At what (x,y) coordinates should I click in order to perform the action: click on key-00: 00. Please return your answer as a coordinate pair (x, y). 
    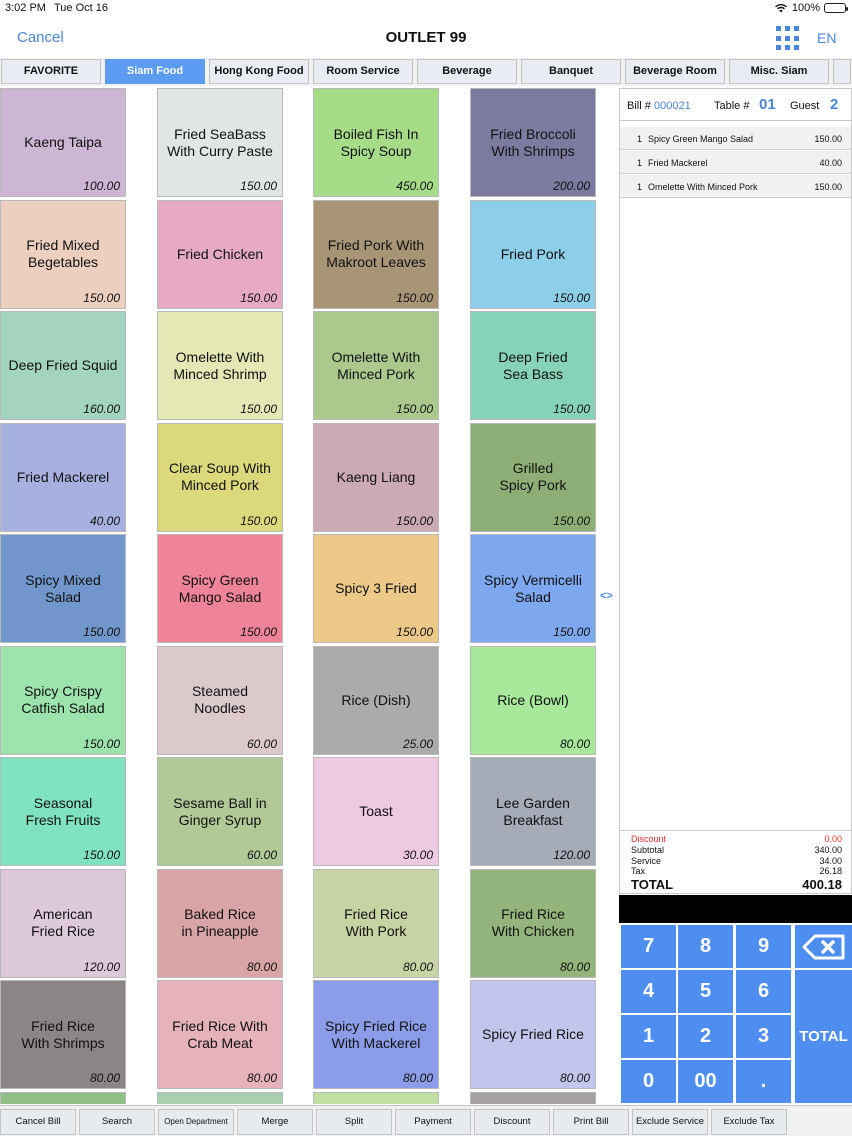
    Looking at the image, I should click on (705, 1081).